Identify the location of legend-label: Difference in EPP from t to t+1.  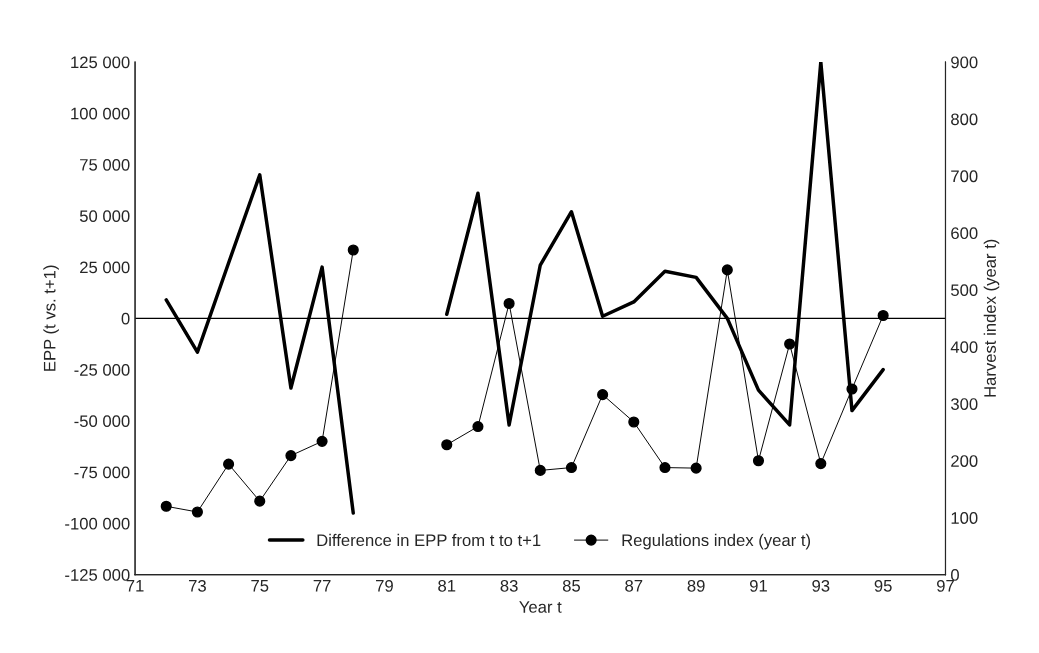
(429, 540).